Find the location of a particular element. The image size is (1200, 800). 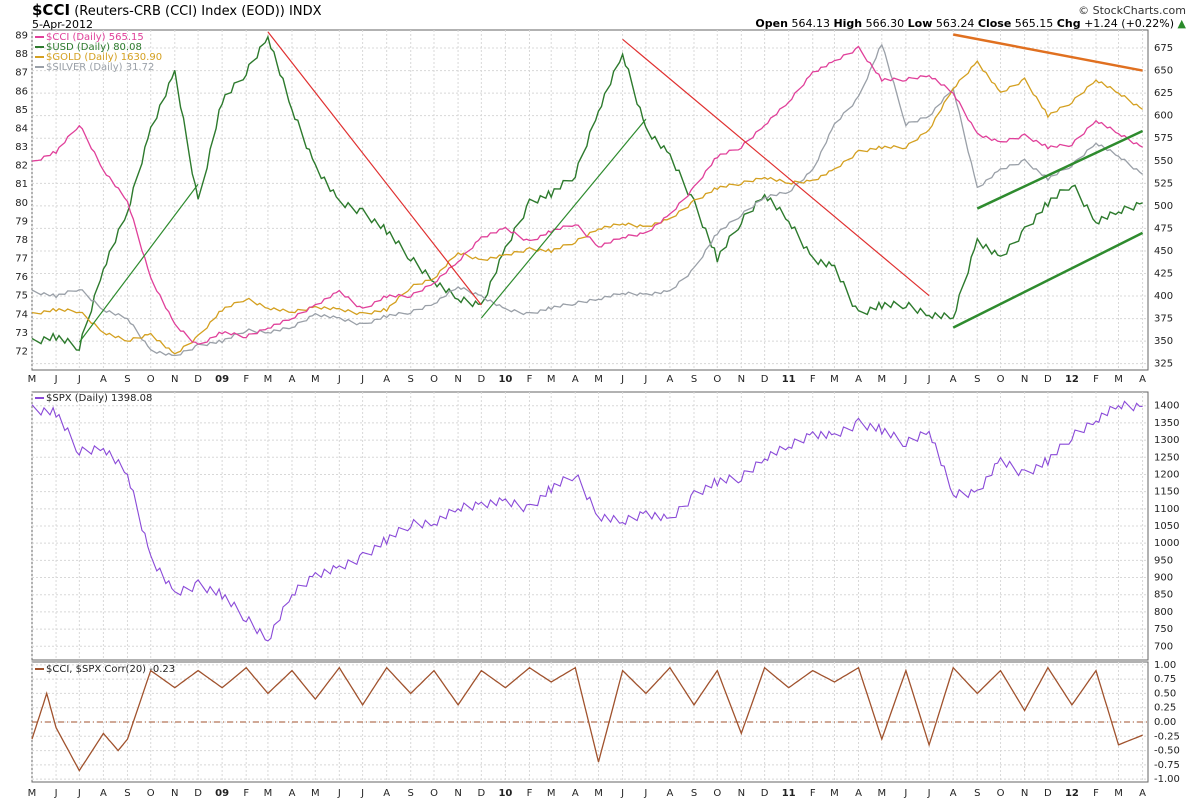

x-tick-label: 09 is located at coordinates (222, 379).